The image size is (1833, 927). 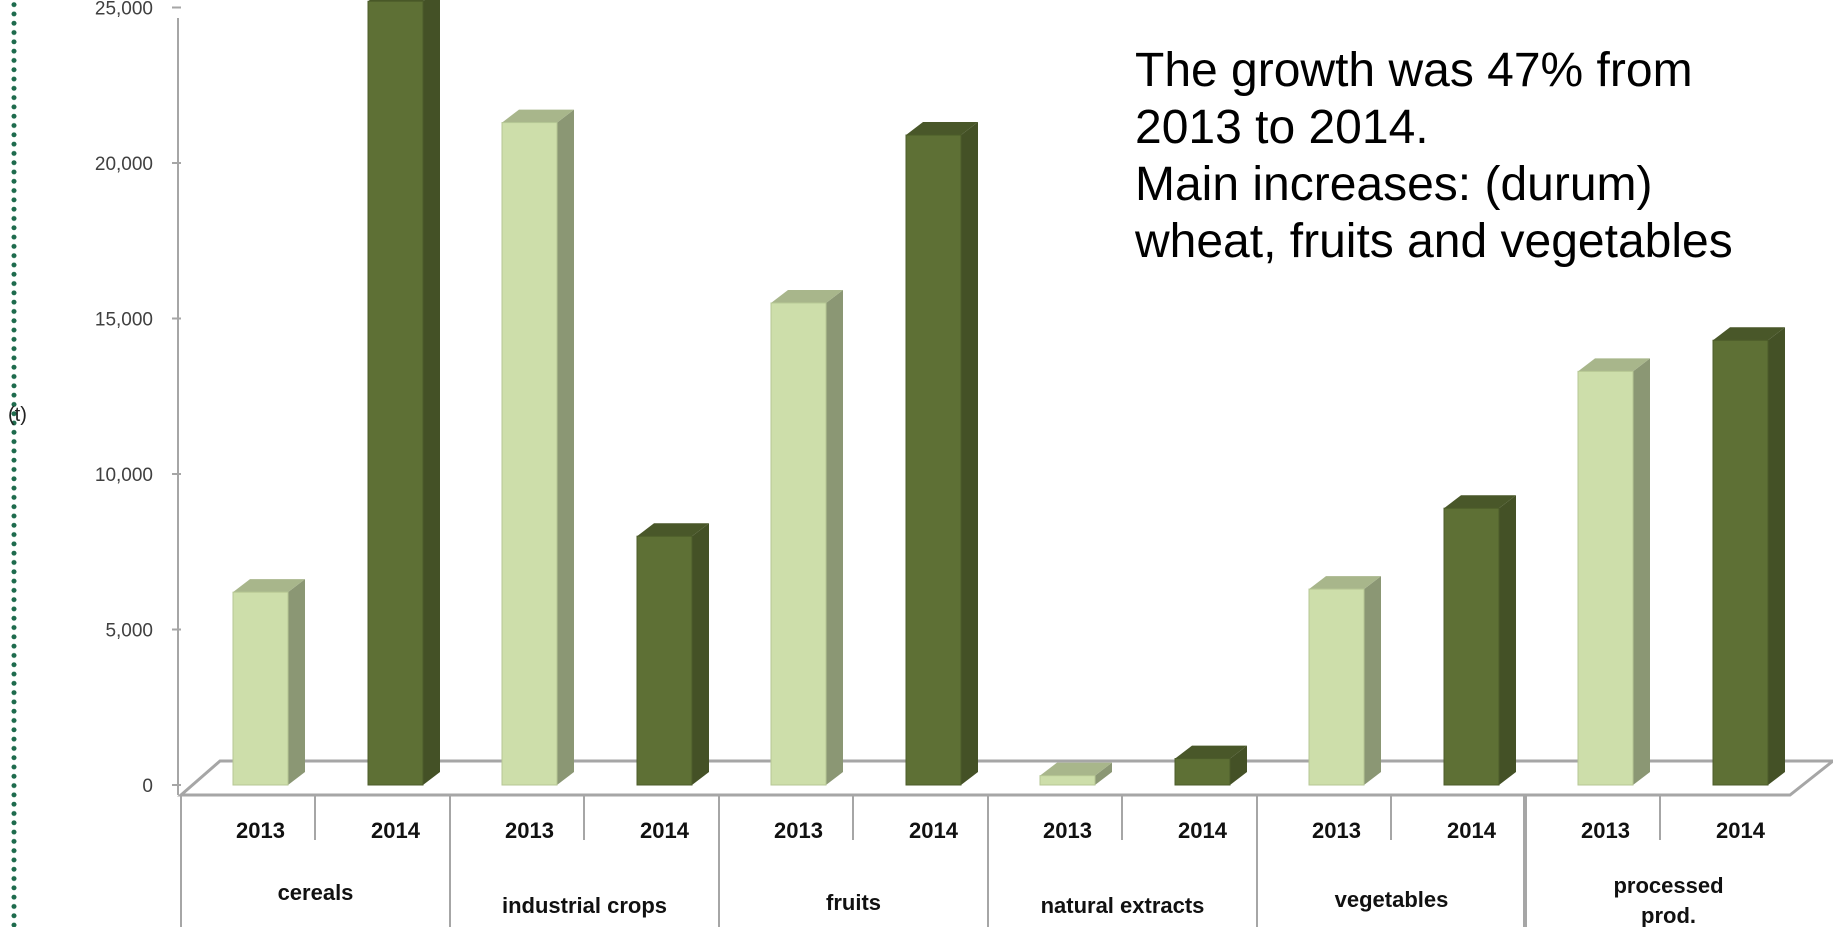 What do you see at coordinates (316, 892) in the screenshot?
I see `category-label: cereals` at bounding box center [316, 892].